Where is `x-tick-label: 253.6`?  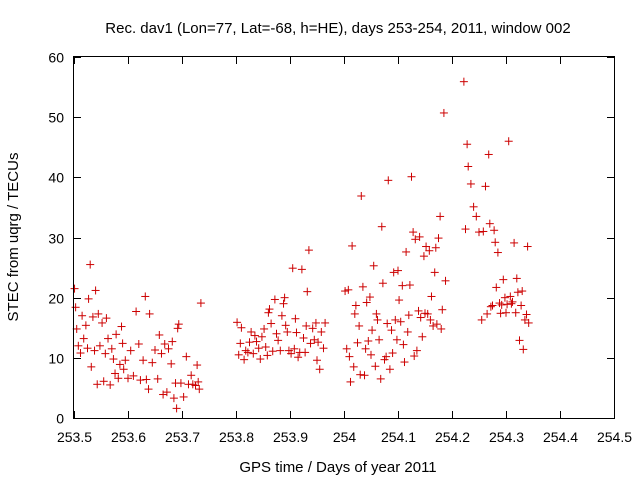
x-tick-label: 253.6 is located at coordinates (128, 437).